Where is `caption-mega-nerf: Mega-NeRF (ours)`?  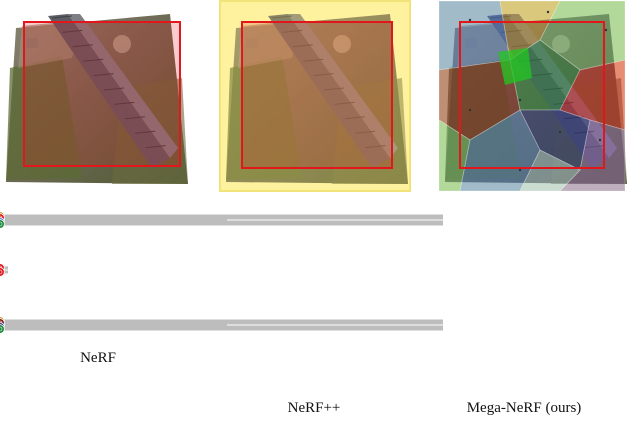
caption-mega-nerf: Mega-NeRF (ours) is located at coordinates (524, 408).